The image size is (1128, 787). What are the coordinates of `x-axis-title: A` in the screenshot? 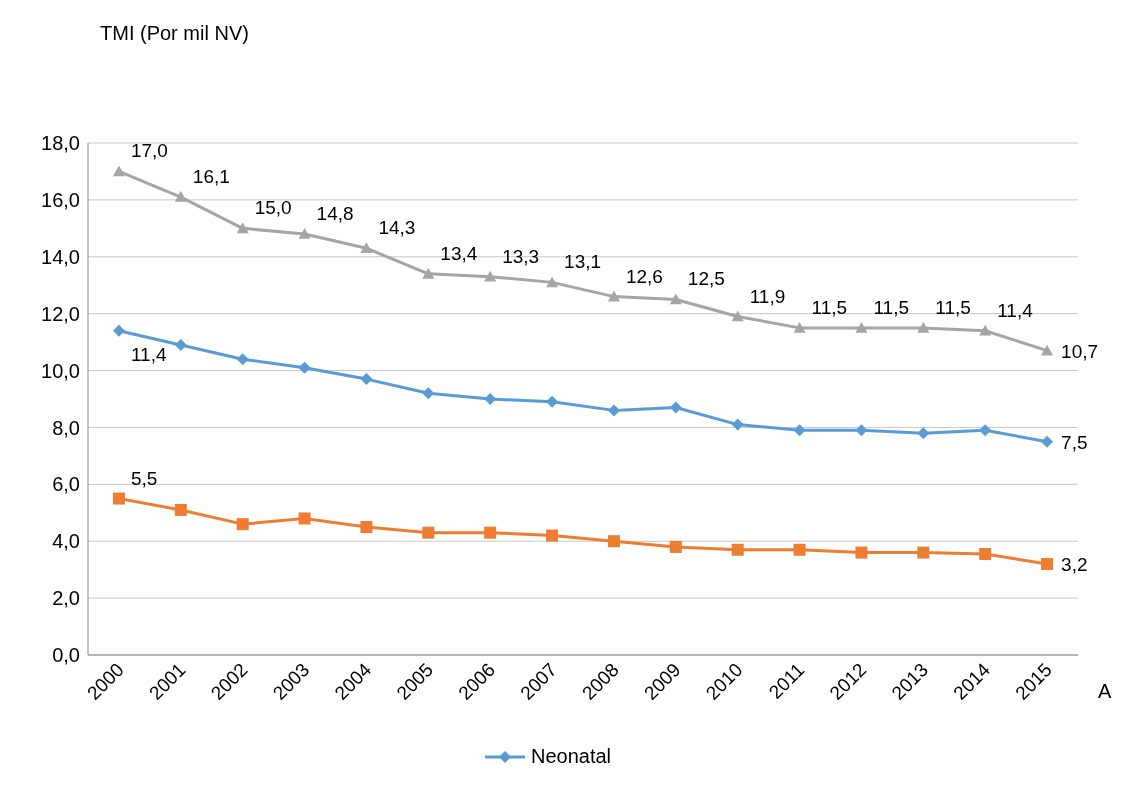 It's located at (1105, 691).